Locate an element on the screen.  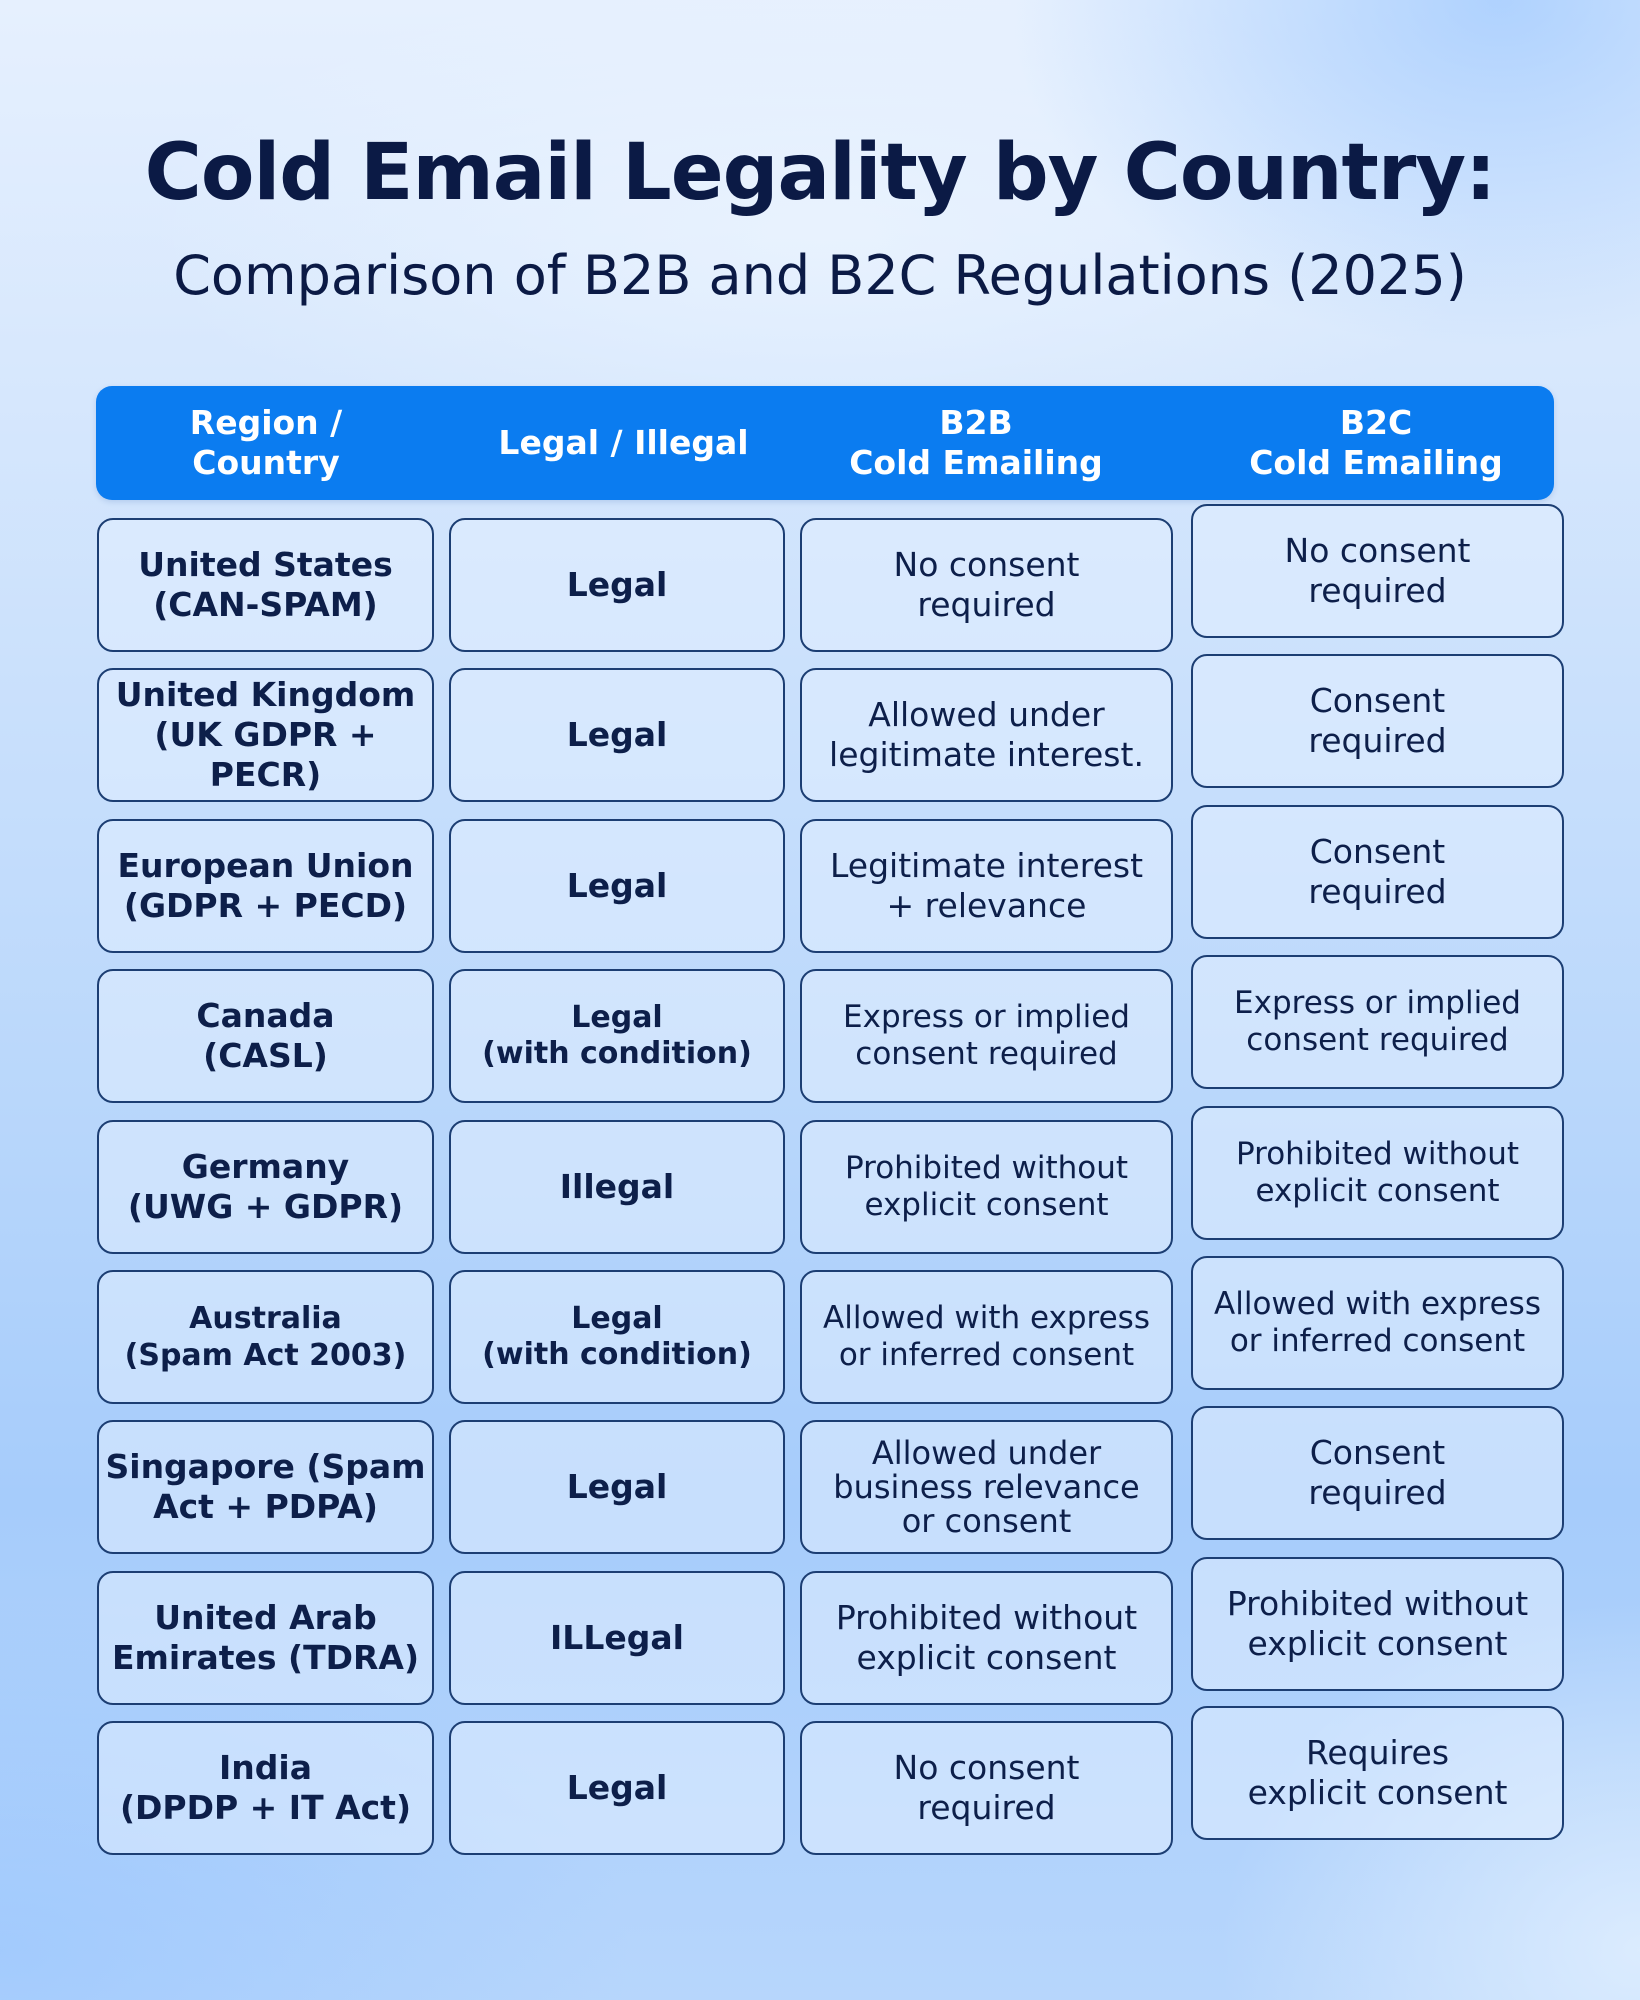
region-cell-text: Australia (Spam Act 2003) is located at coordinates (265, 1337).